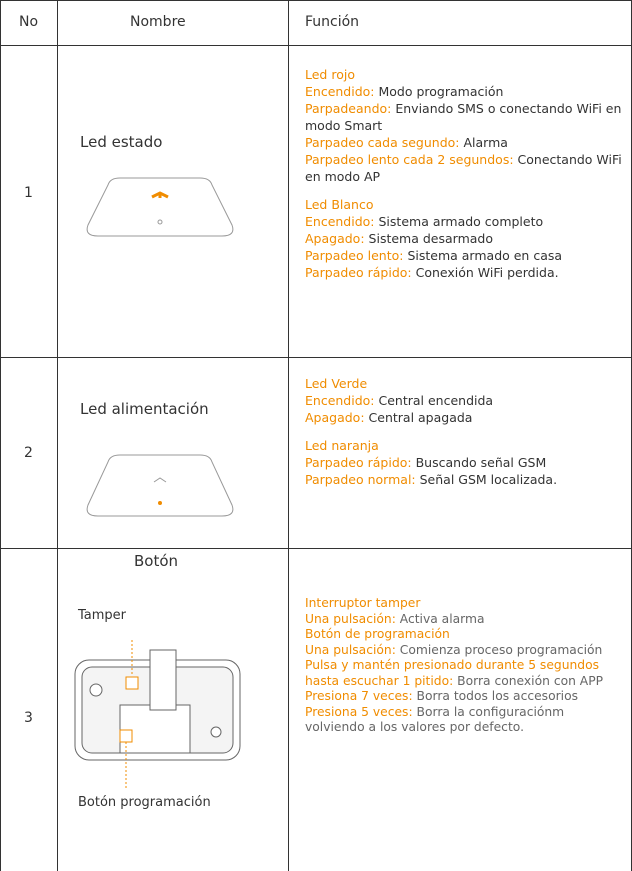 This screenshot has width=632, height=871. I want to click on row-number: 3, so click(28, 718).